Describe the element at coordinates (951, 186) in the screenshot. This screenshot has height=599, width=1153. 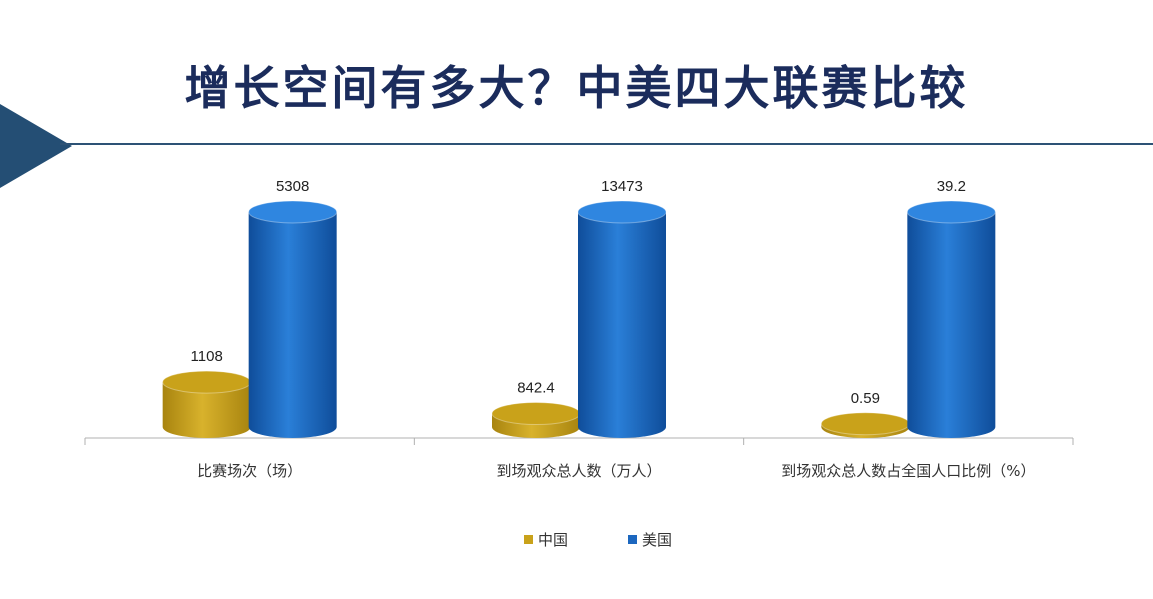
I see `usa-value-label-3: 39.2` at that location.